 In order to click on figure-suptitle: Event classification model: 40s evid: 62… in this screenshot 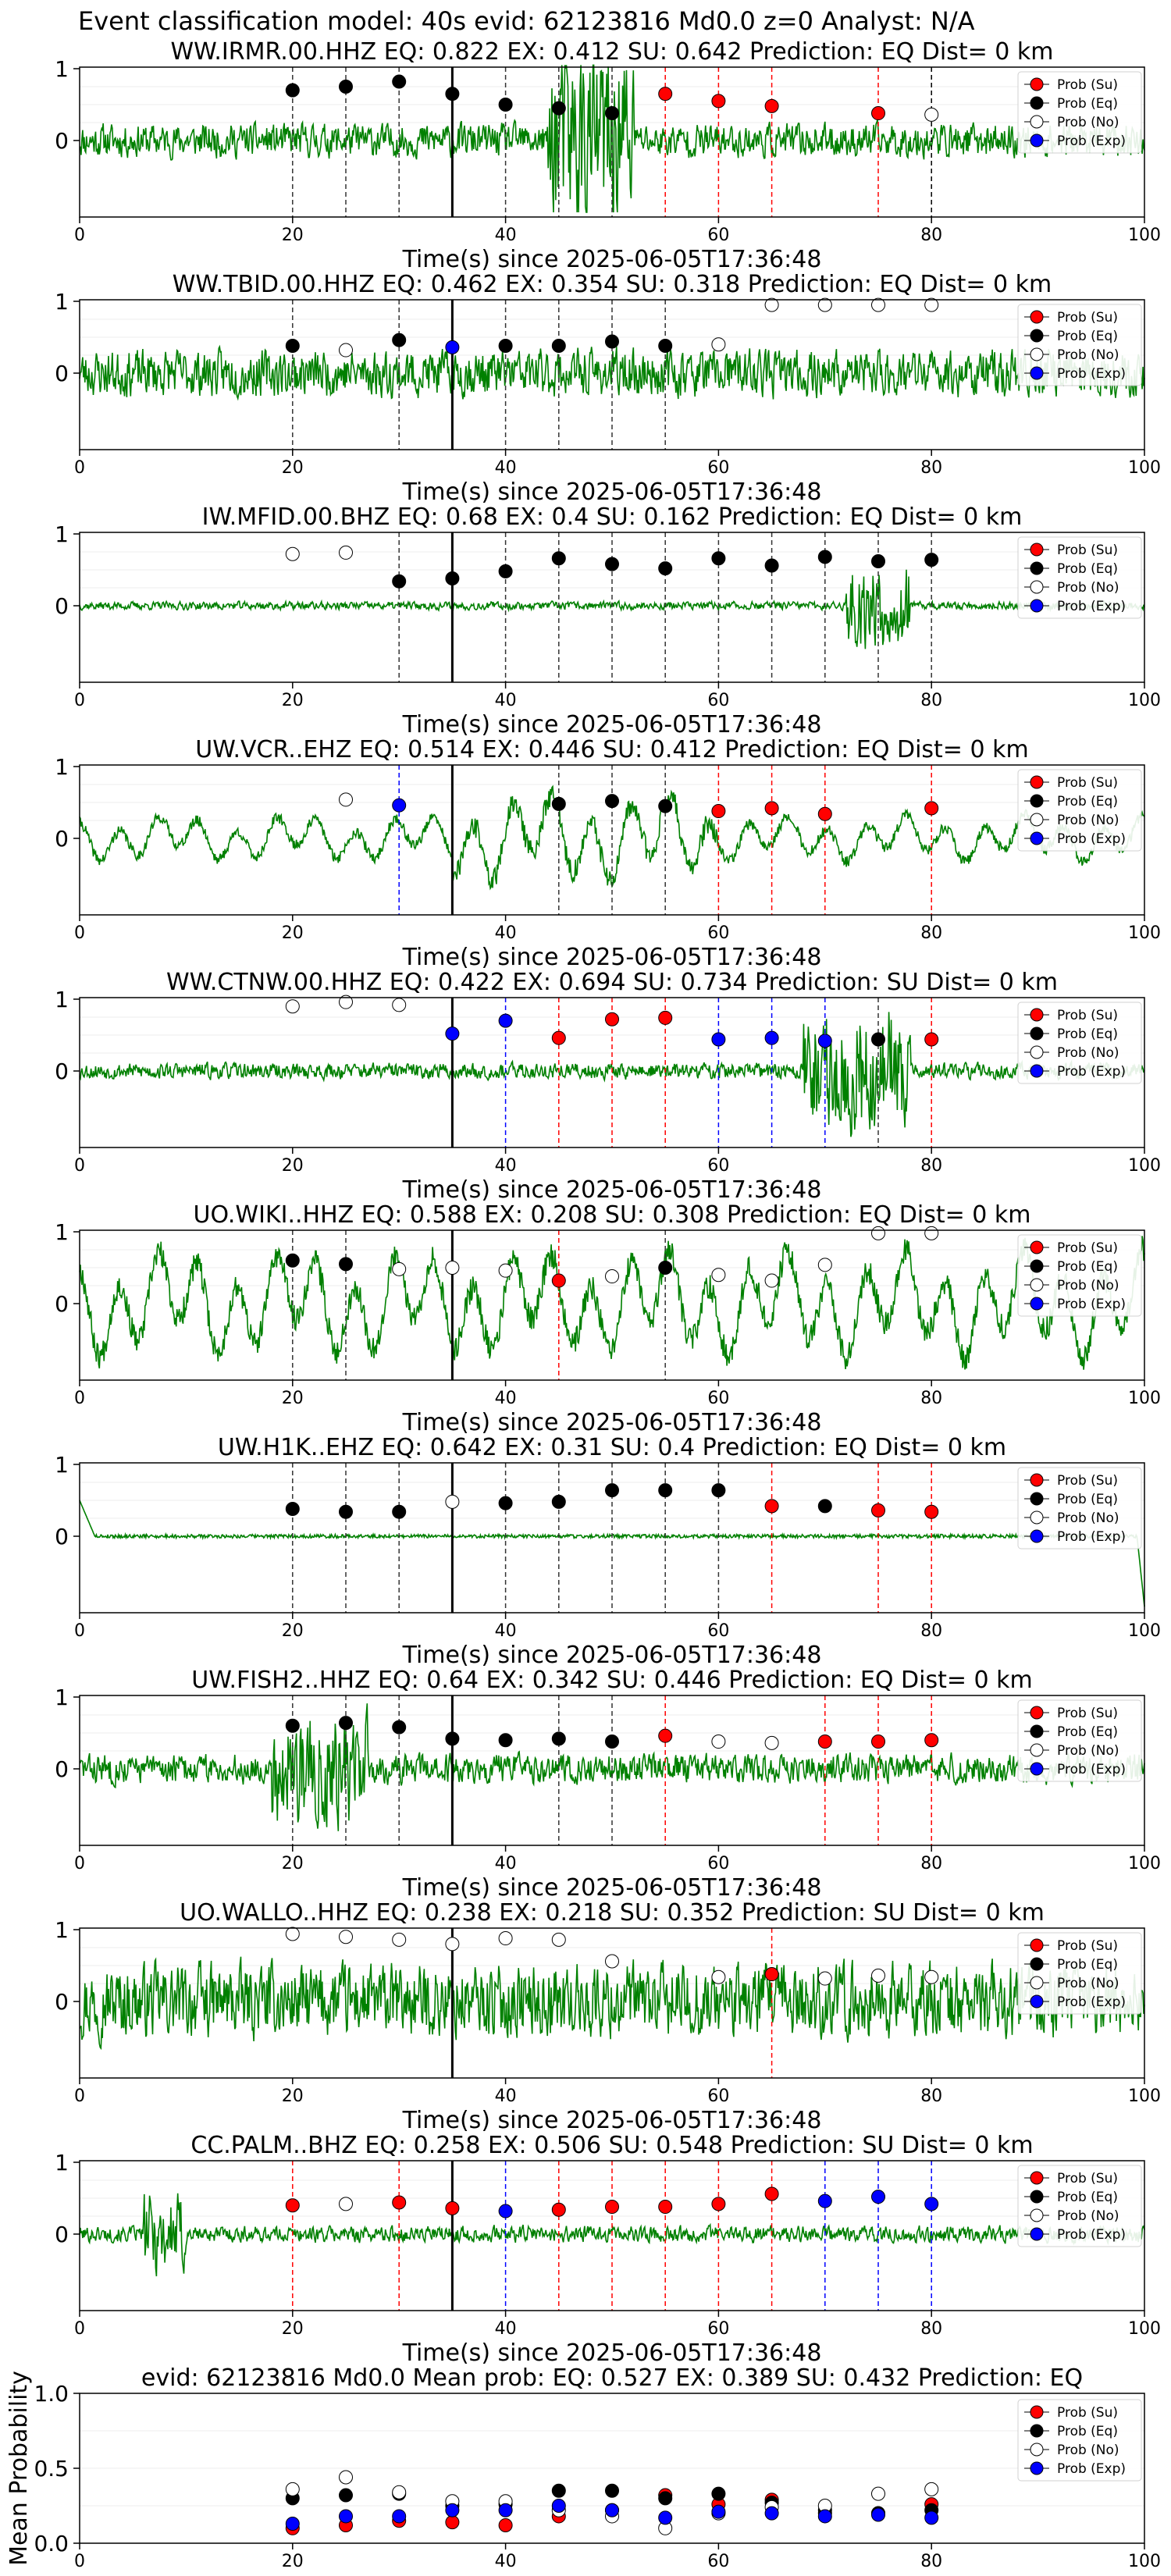, I will do `click(526, 21)`.